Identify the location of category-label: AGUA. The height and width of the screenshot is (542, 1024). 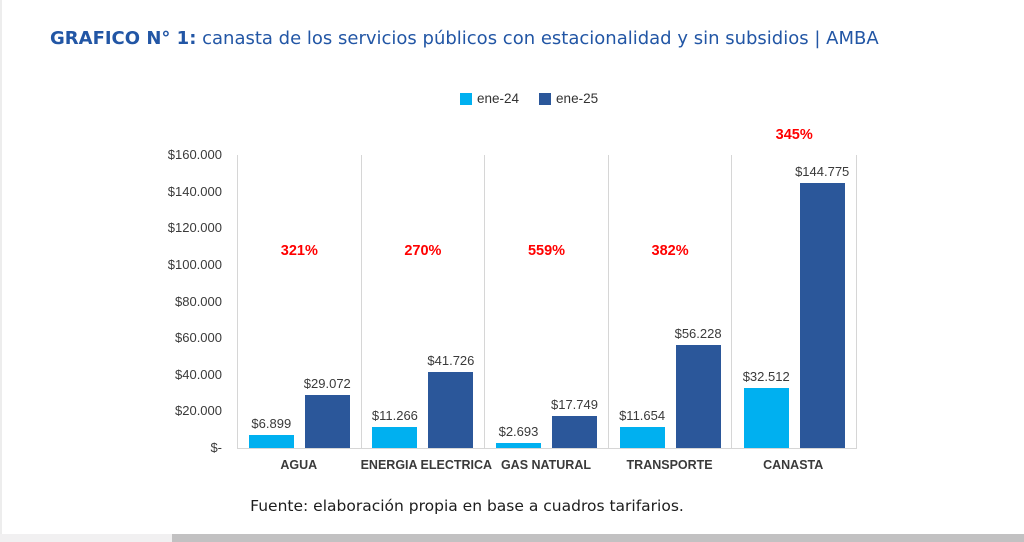
(299, 465).